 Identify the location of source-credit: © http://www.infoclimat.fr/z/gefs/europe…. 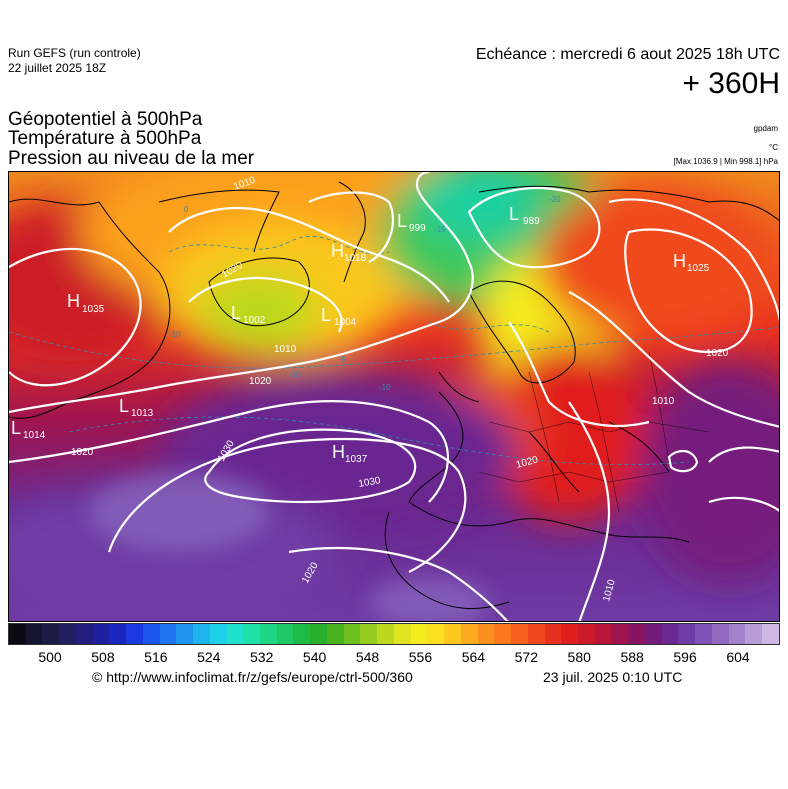
(252, 677).